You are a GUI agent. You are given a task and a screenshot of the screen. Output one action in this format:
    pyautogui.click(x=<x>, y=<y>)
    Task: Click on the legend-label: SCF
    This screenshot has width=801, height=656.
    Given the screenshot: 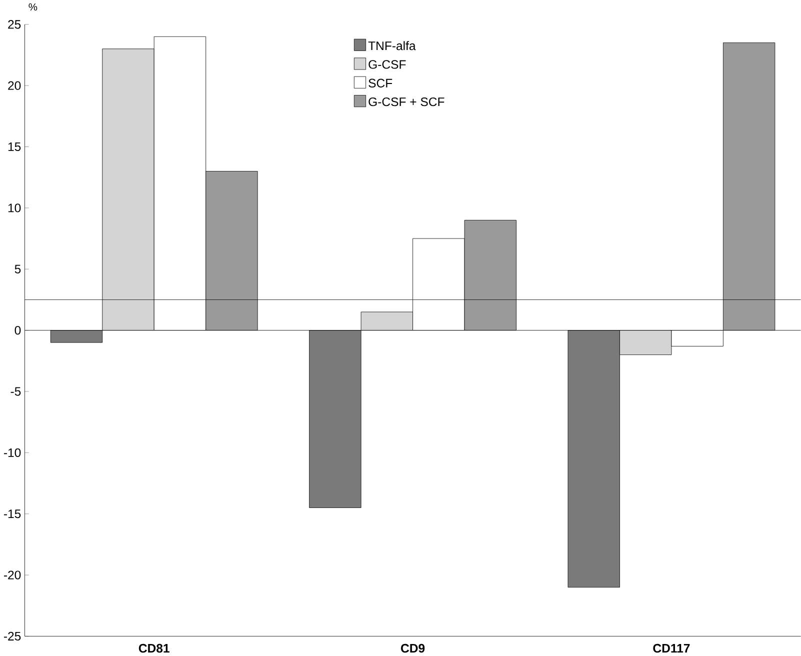 What is the action you would take?
    pyautogui.click(x=380, y=83)
    